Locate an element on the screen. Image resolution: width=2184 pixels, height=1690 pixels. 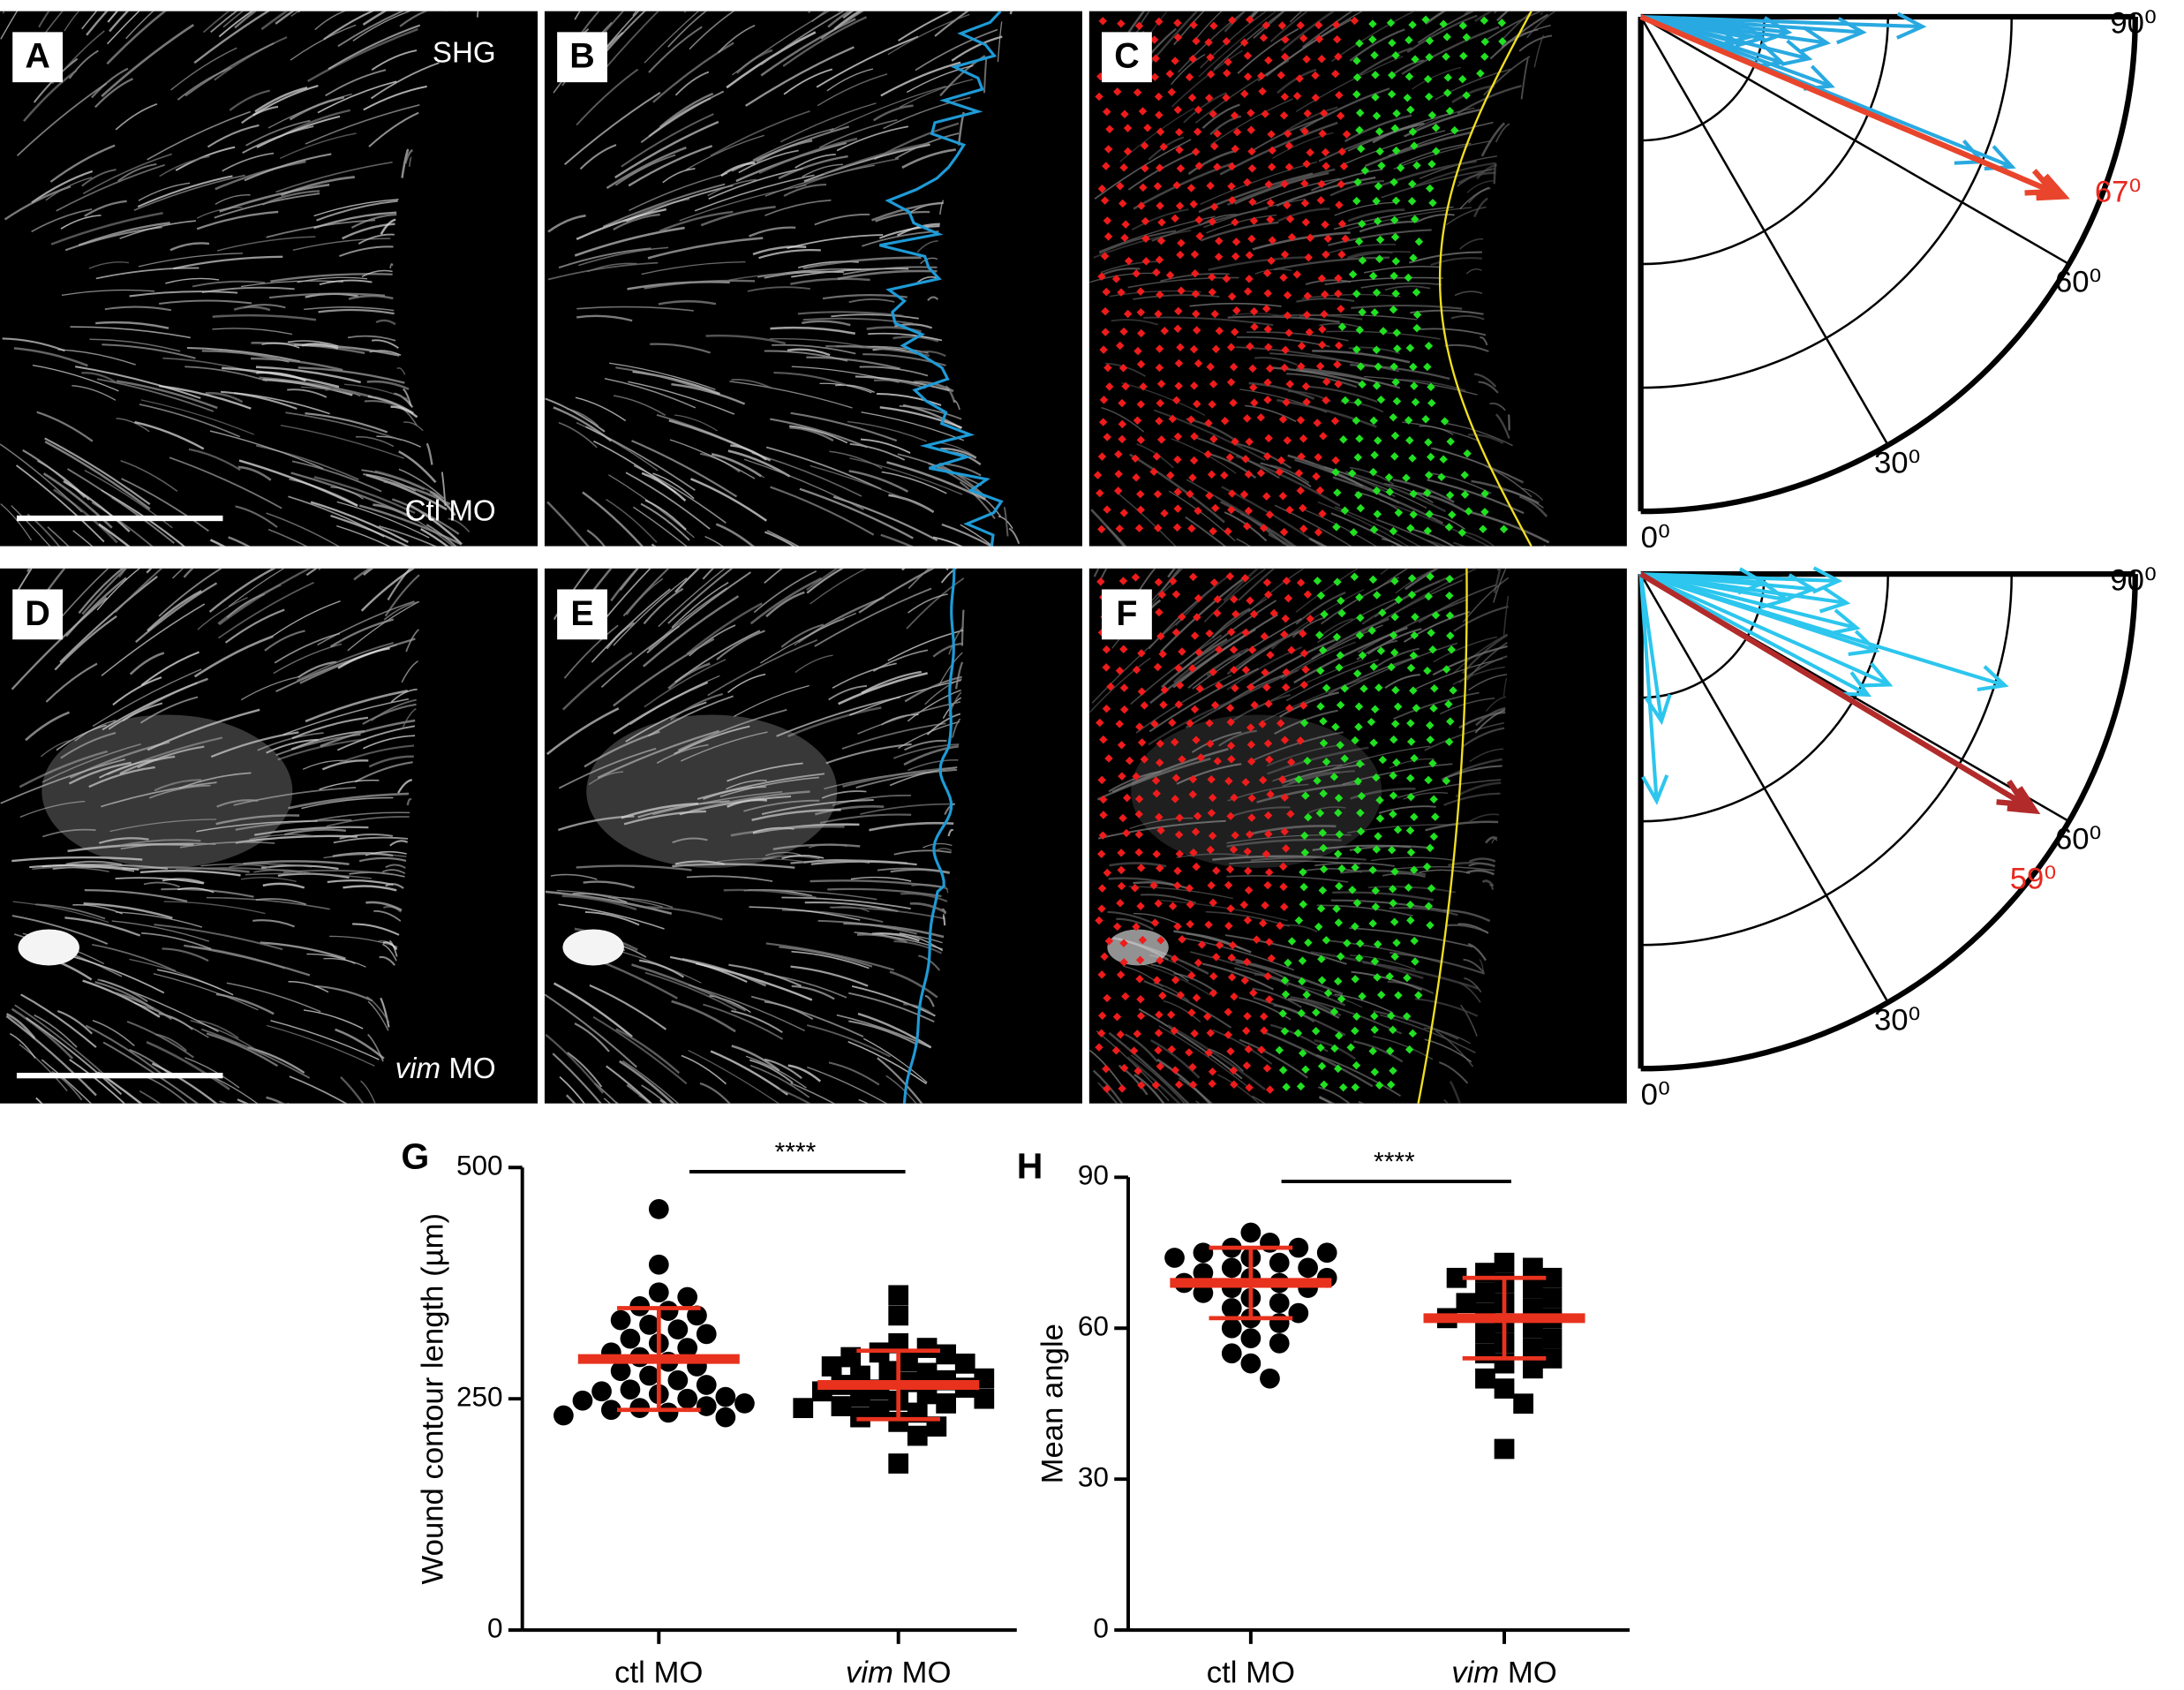
ring is located at coordinates (1827, 760).